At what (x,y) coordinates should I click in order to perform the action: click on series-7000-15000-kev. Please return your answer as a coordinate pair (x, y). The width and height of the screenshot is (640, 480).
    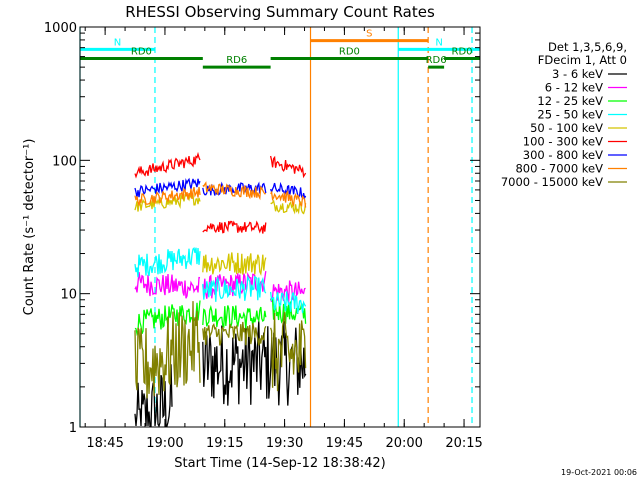
    Looking at the image, I should click on (220, 350).